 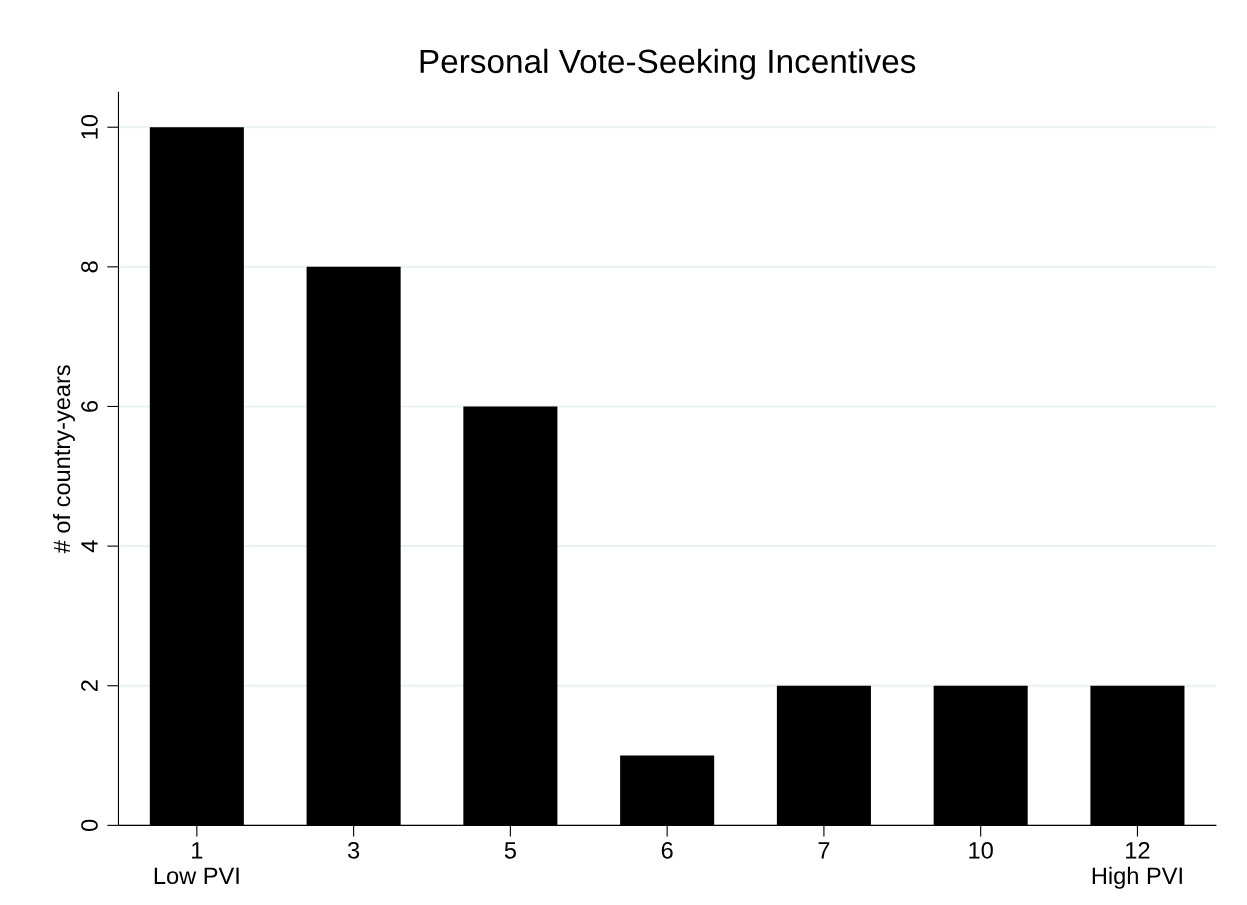 What do you see at coordinates (89, 825) in the screenshot?
I see `y-tick-label: 0` at bounding box center [89, 825].